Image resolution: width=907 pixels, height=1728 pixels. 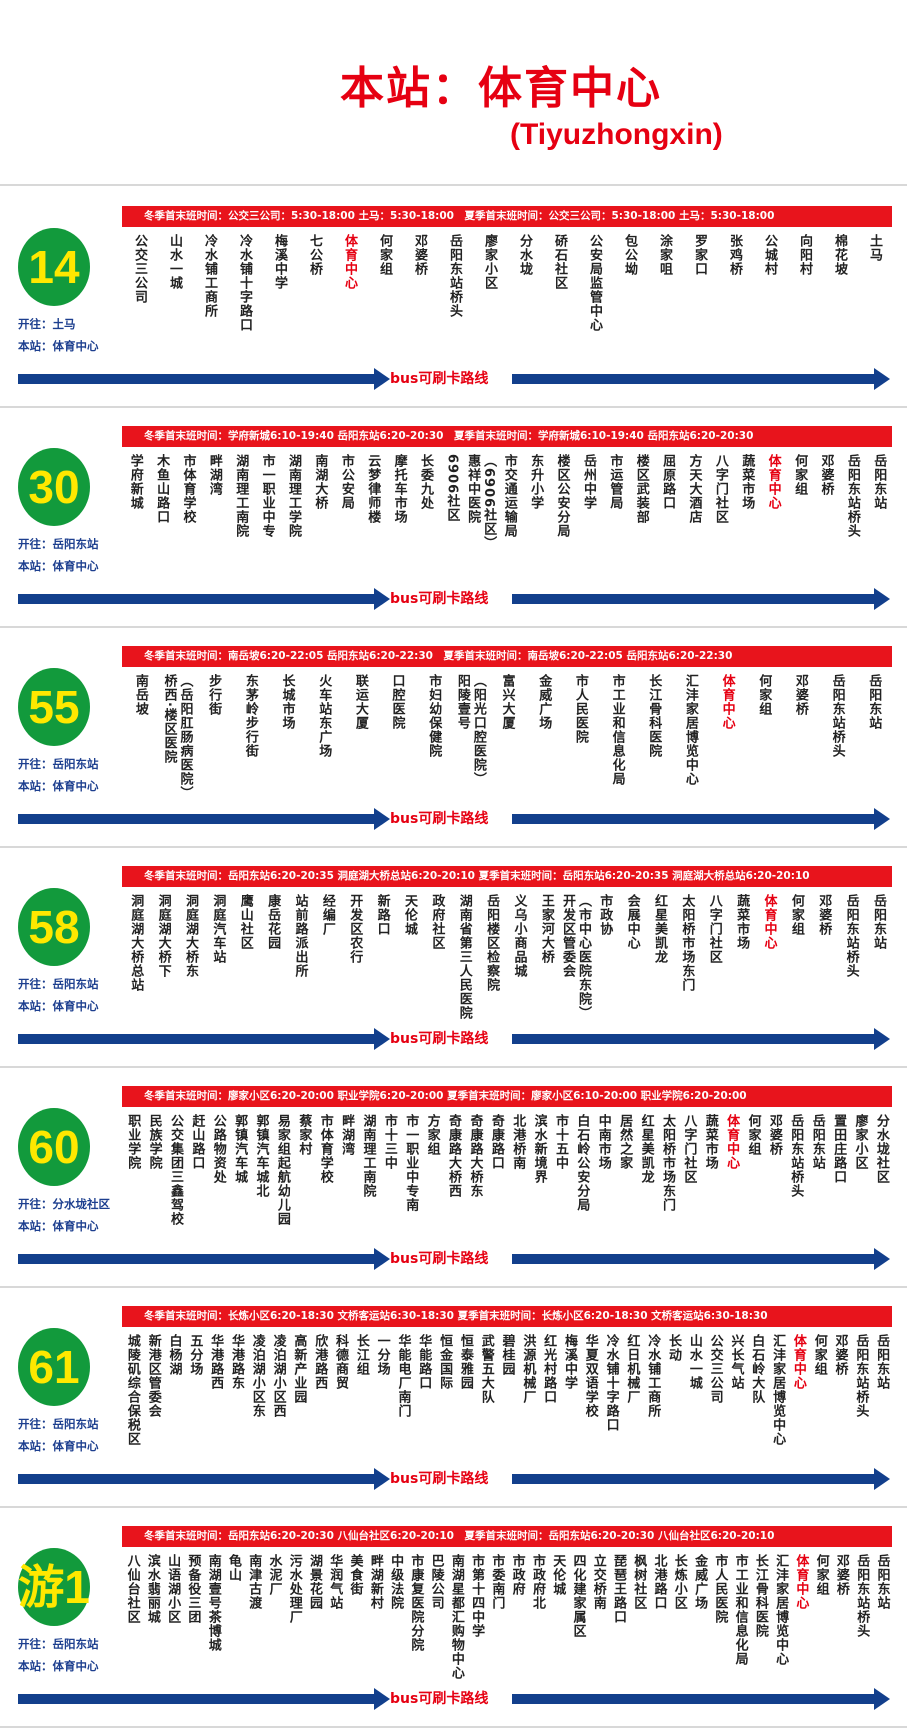 I want to click on stop-item: 公城村, so click(x=769, y=304).